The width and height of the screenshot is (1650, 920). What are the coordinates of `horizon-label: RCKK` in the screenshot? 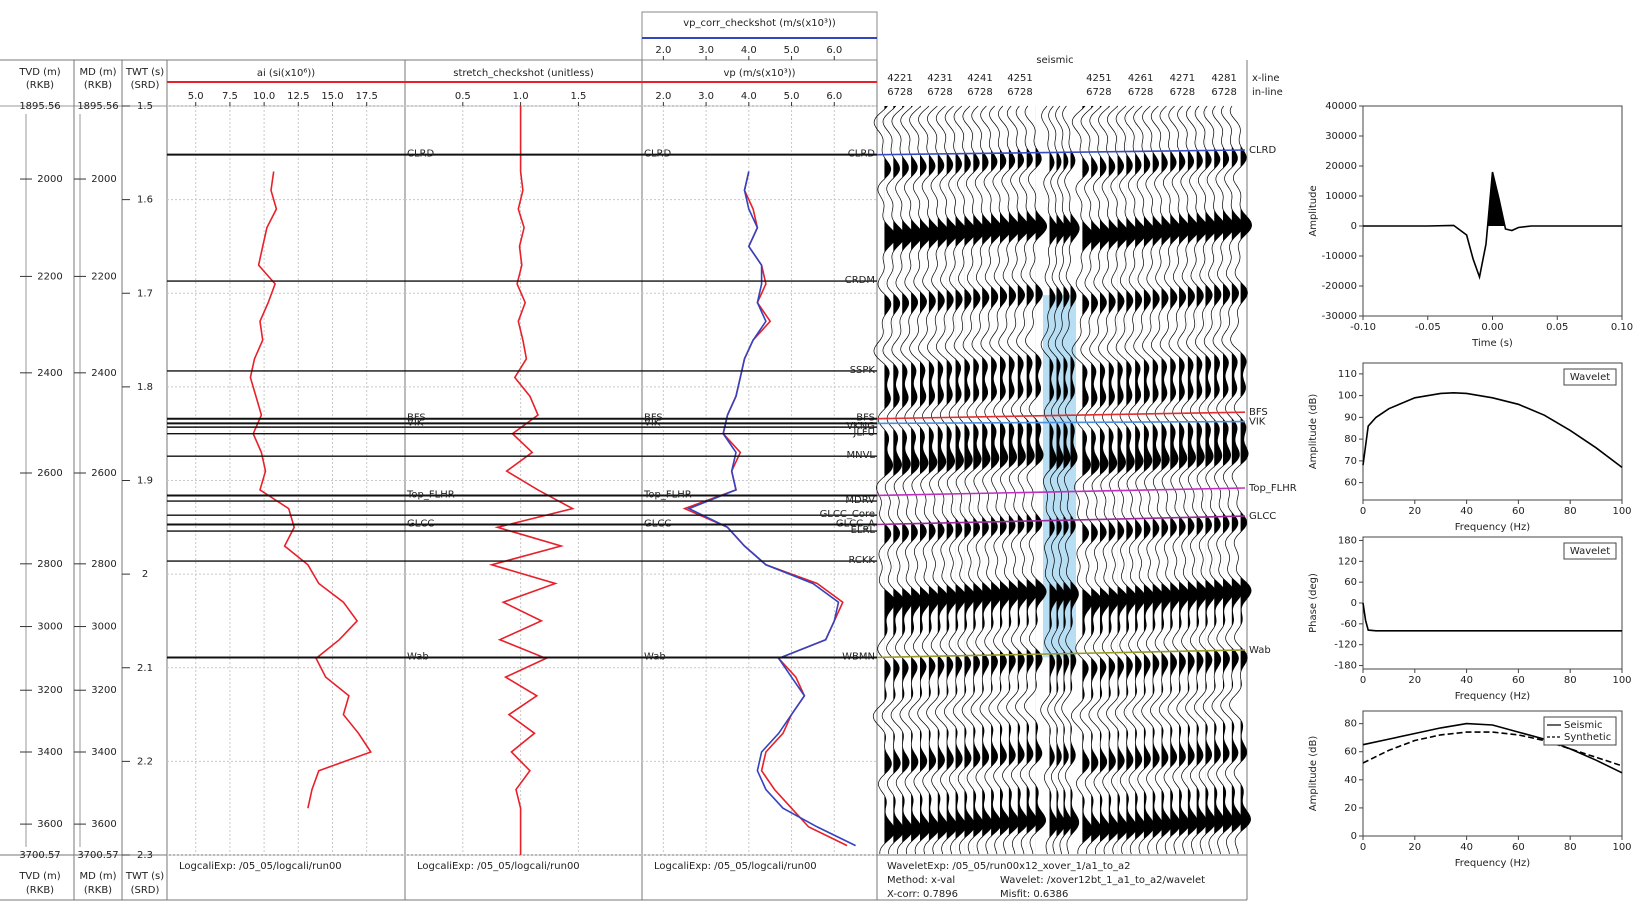 It's located at (861, 560).